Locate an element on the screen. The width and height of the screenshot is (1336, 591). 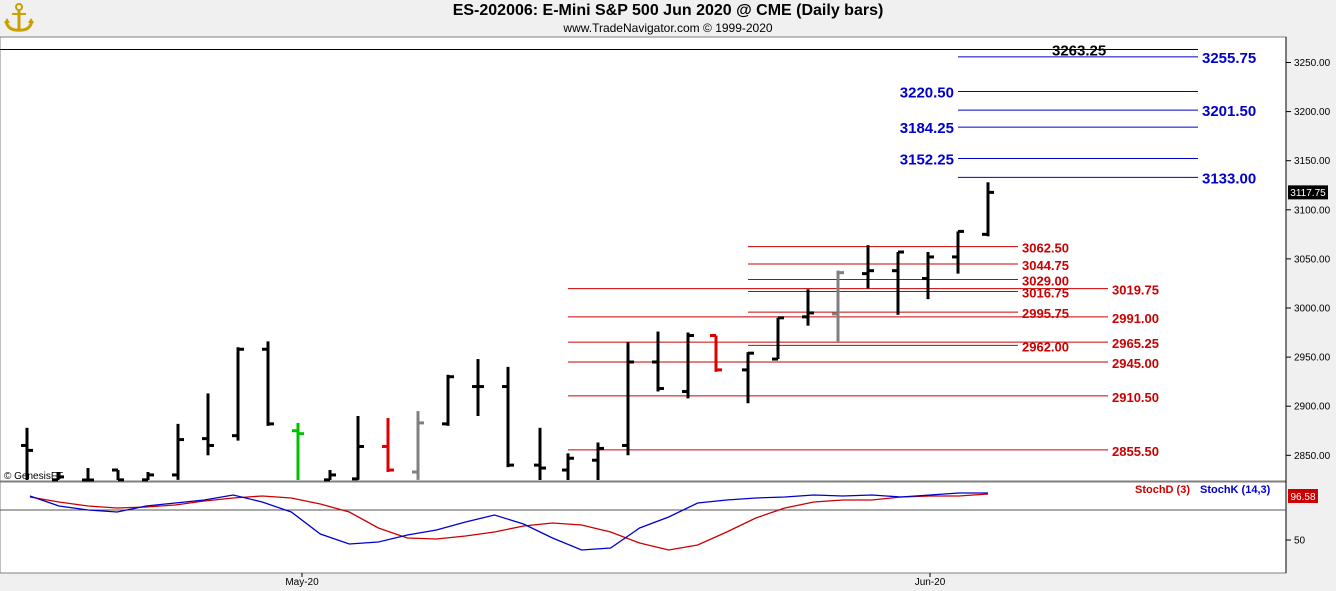
stochastic-lines is located at coordinates (643, 521).